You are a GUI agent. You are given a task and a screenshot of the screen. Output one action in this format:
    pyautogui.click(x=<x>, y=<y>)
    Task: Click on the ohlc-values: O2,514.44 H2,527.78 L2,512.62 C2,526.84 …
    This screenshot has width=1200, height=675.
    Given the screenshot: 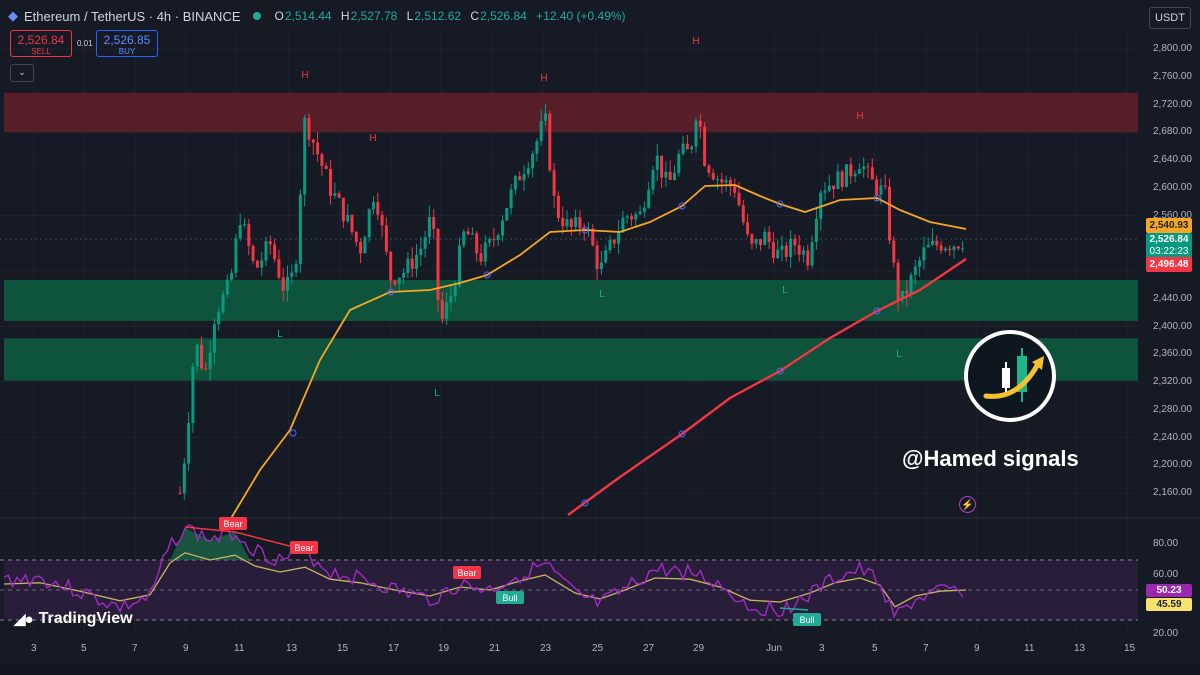 What is the action you would take?
    pyautogui.click(x=450, y=16)
    